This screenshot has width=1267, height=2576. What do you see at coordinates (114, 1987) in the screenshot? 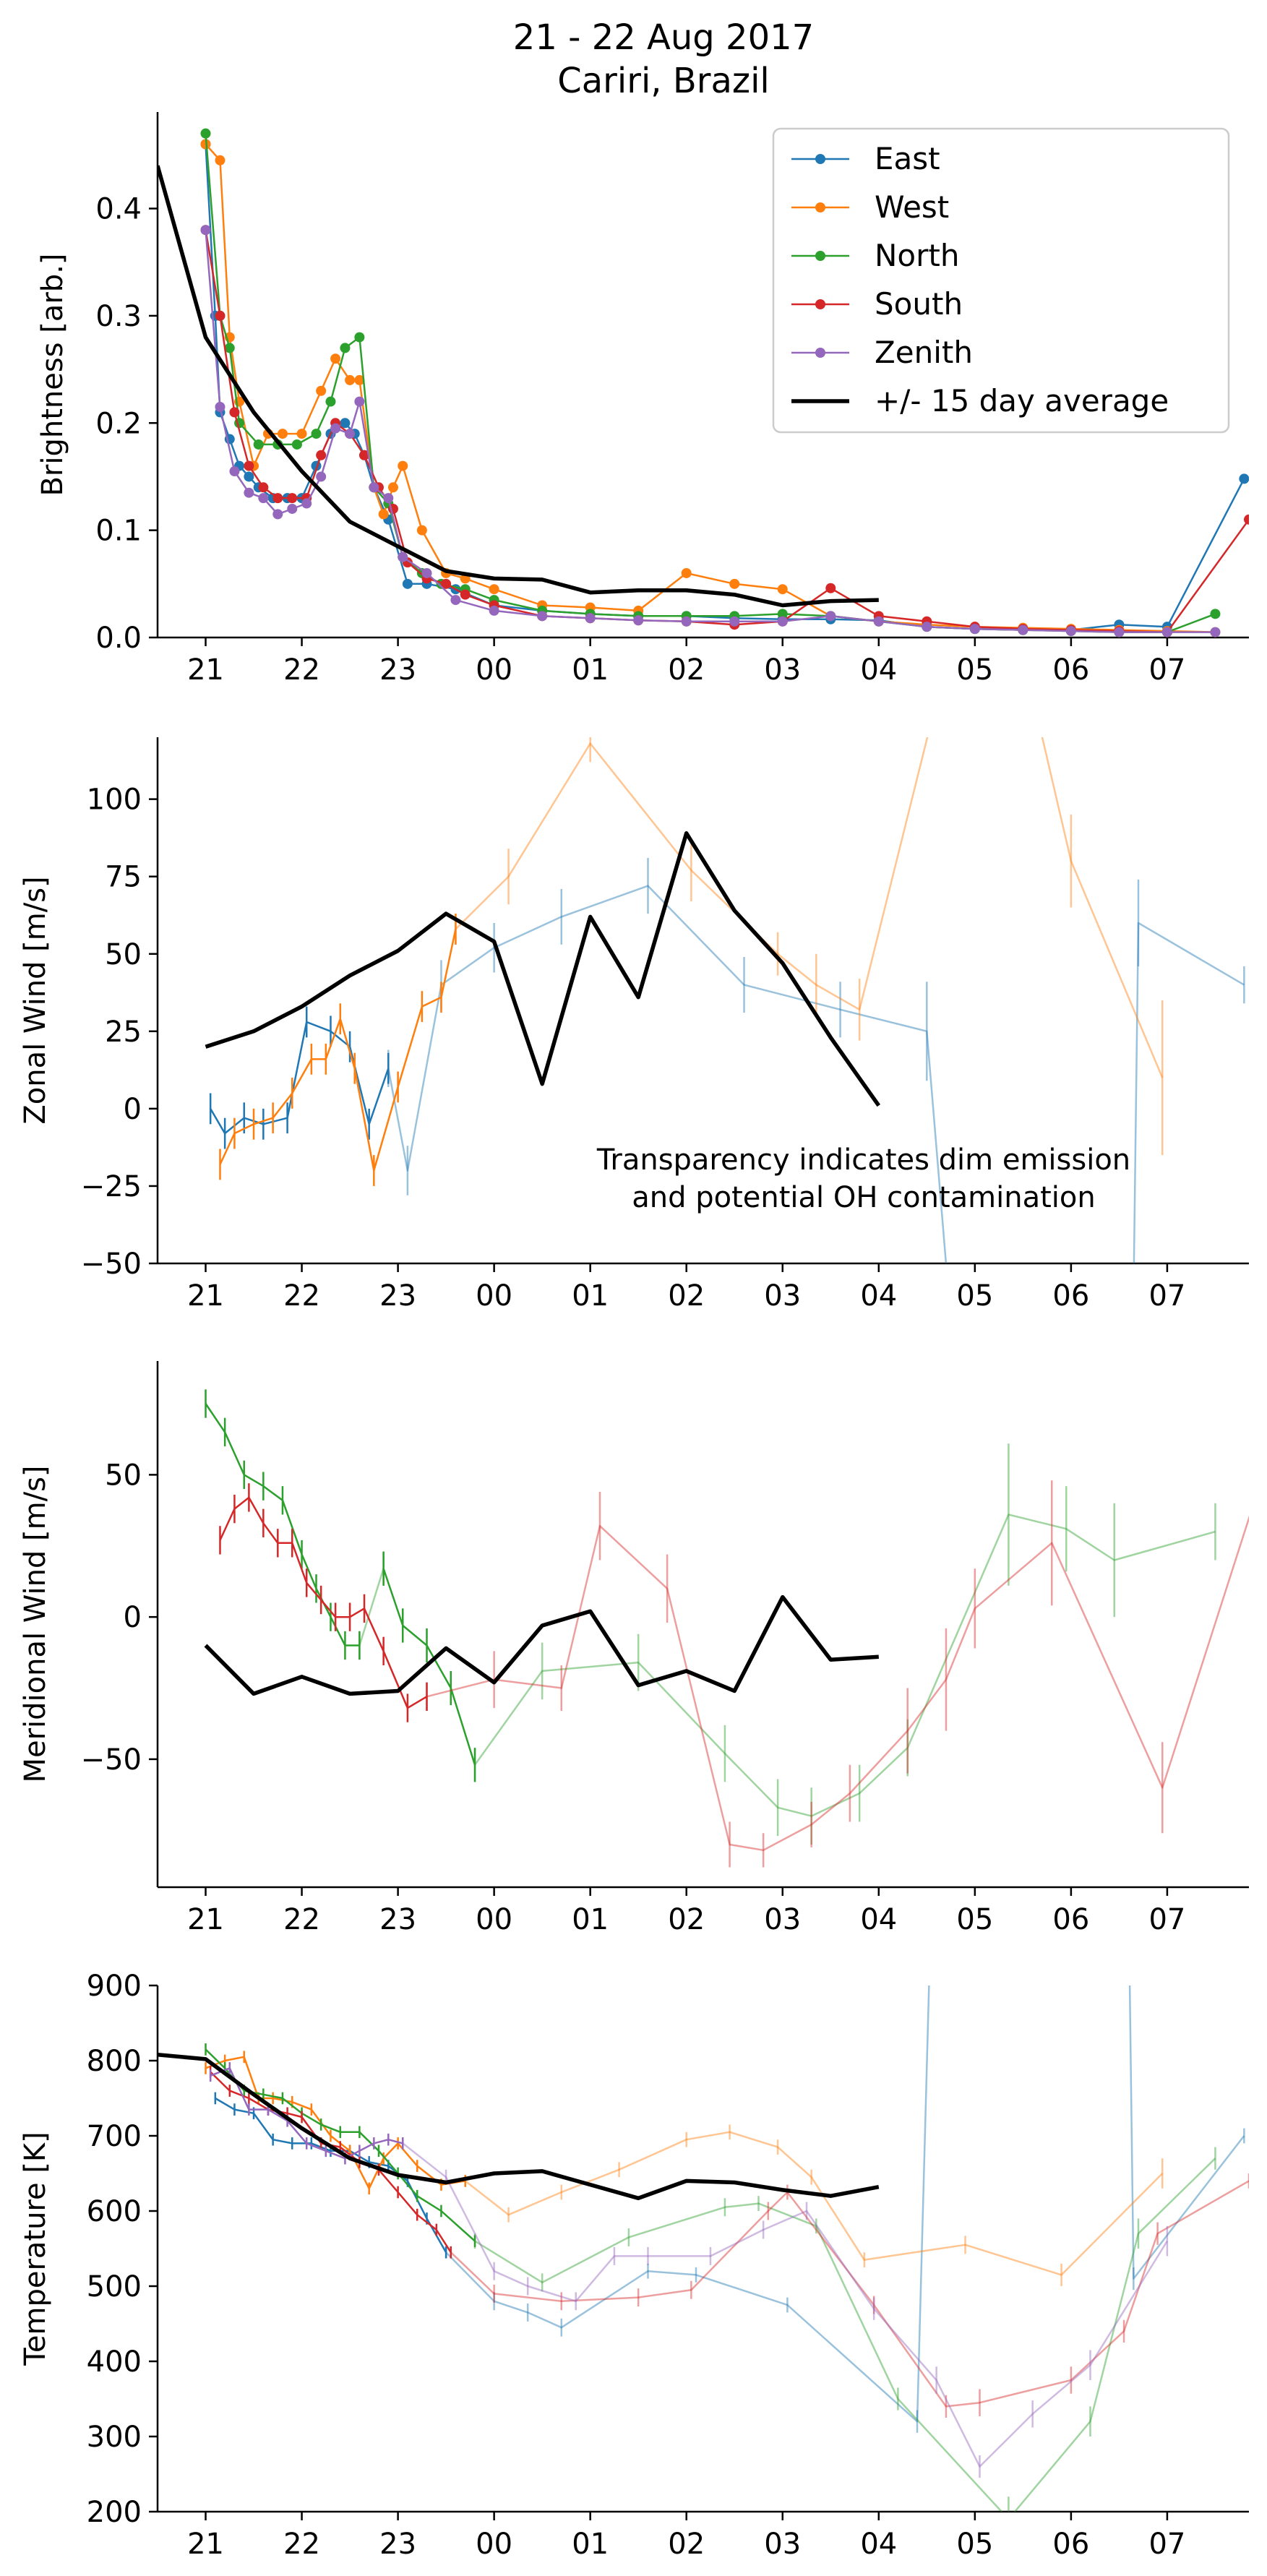
I see `y-tick-label: 900` at bounding box center [114, 1987].